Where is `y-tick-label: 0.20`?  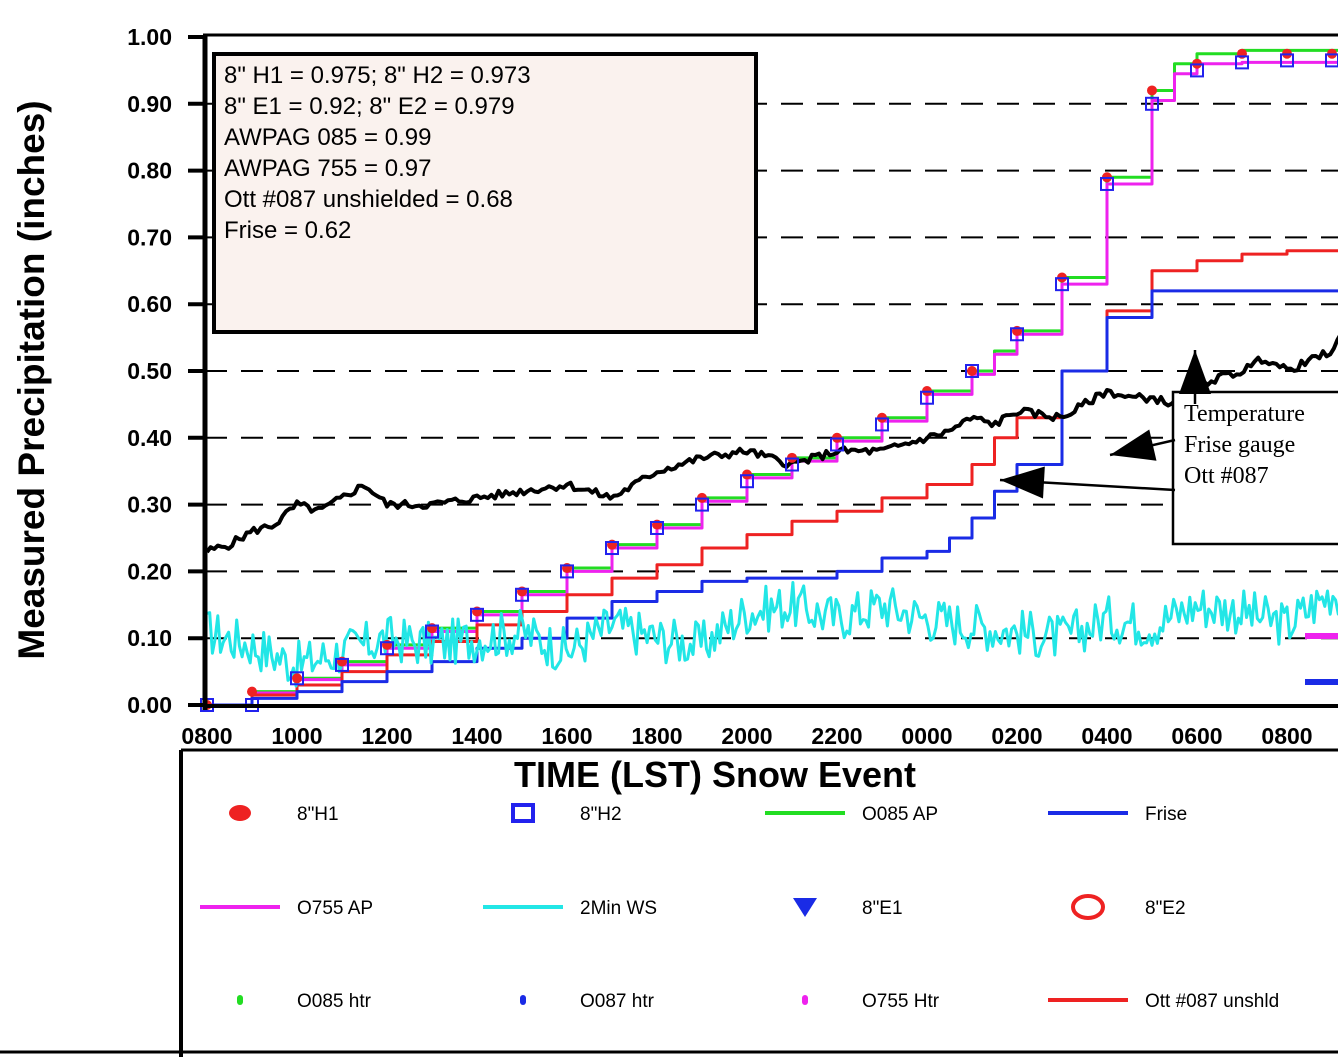
y-tick-label: 0.20 is located at coordinates (149, 571).